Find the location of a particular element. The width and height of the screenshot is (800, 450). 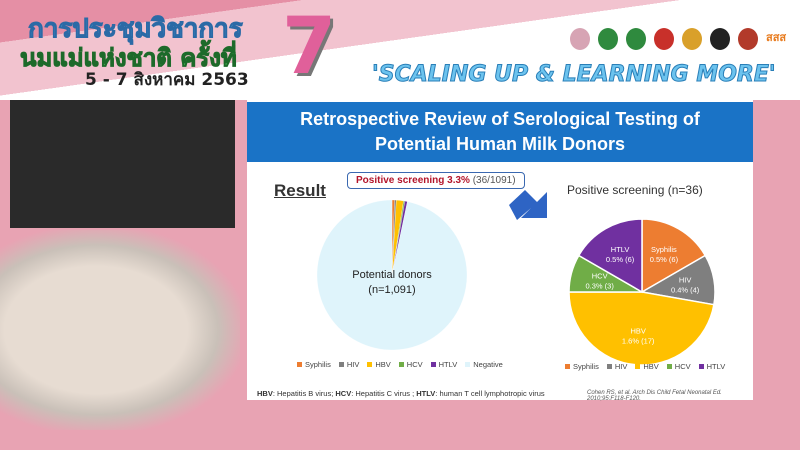

callout-bold: Positive screening 3.3% is located at coordinates (413, 180).